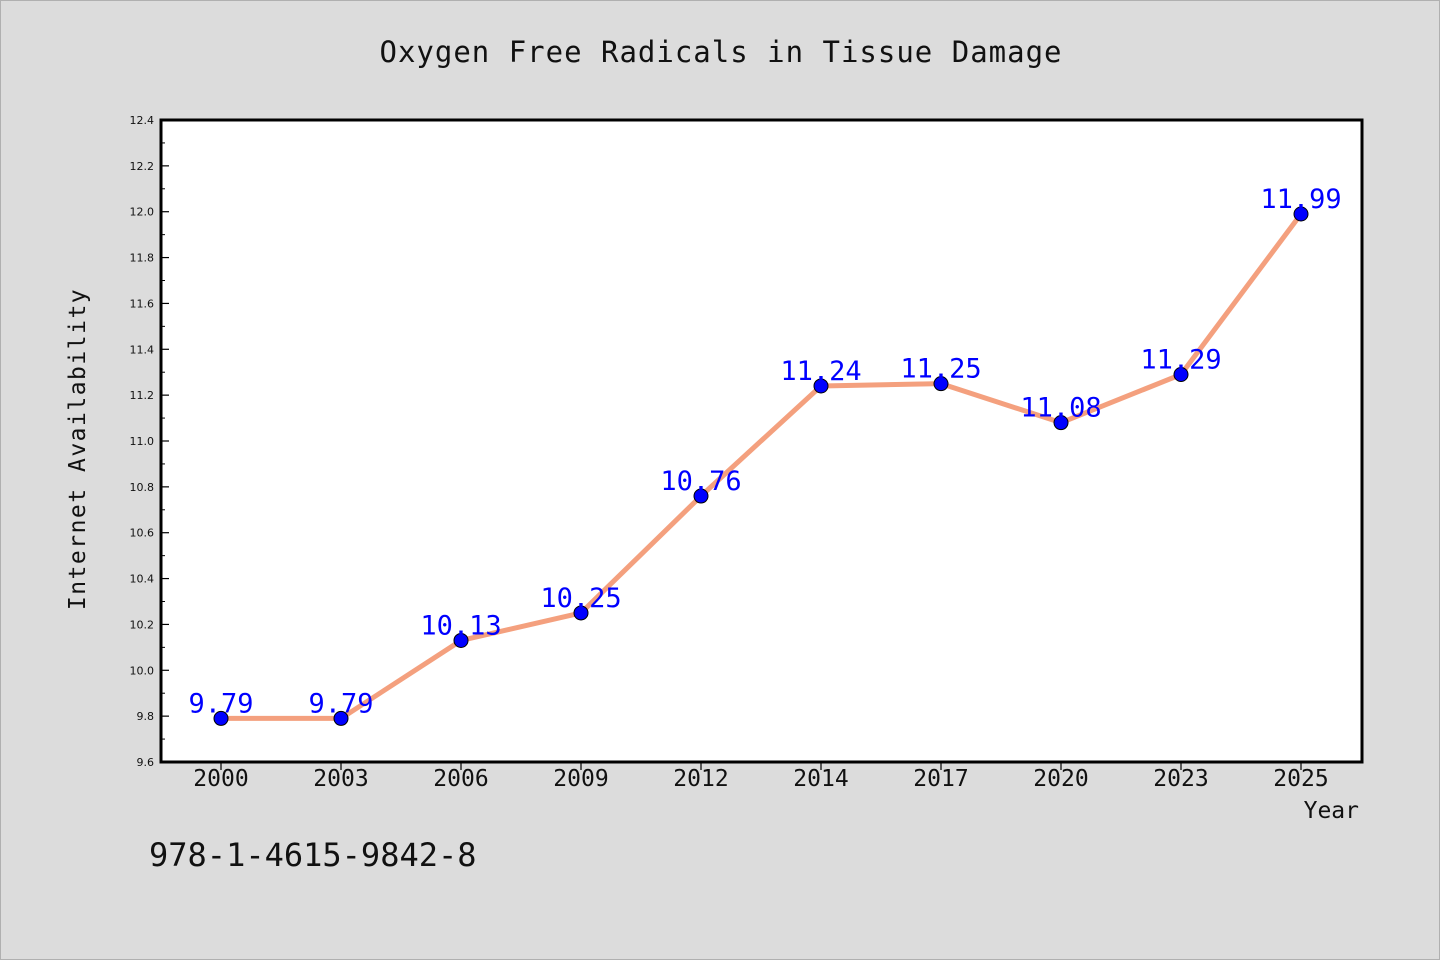  Describe the element at coordinates (142, 533) in the screenshot. I see `y-tick-label: 10.6` at that location.